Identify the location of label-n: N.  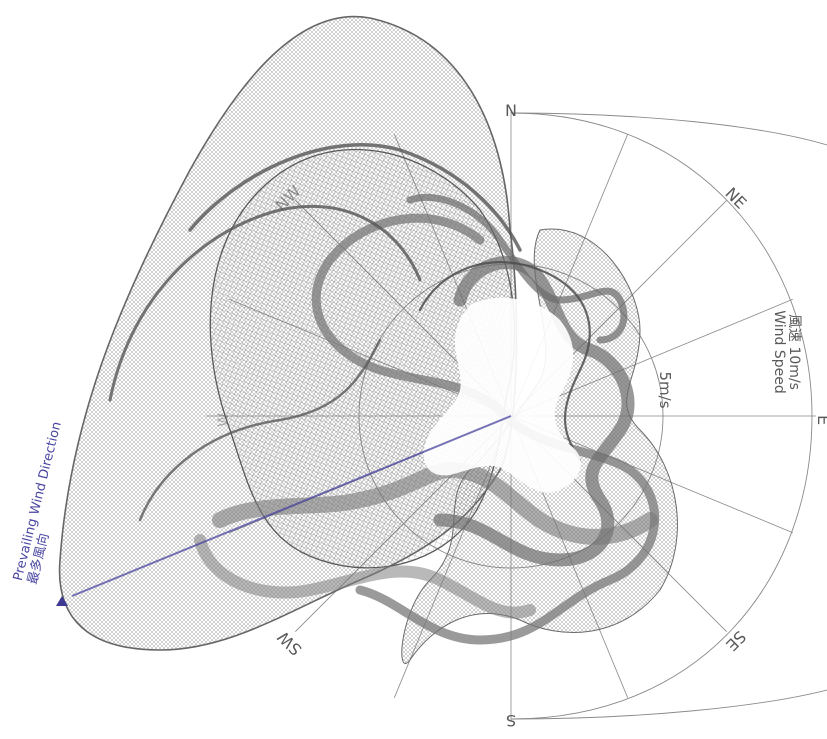
(511, 110).